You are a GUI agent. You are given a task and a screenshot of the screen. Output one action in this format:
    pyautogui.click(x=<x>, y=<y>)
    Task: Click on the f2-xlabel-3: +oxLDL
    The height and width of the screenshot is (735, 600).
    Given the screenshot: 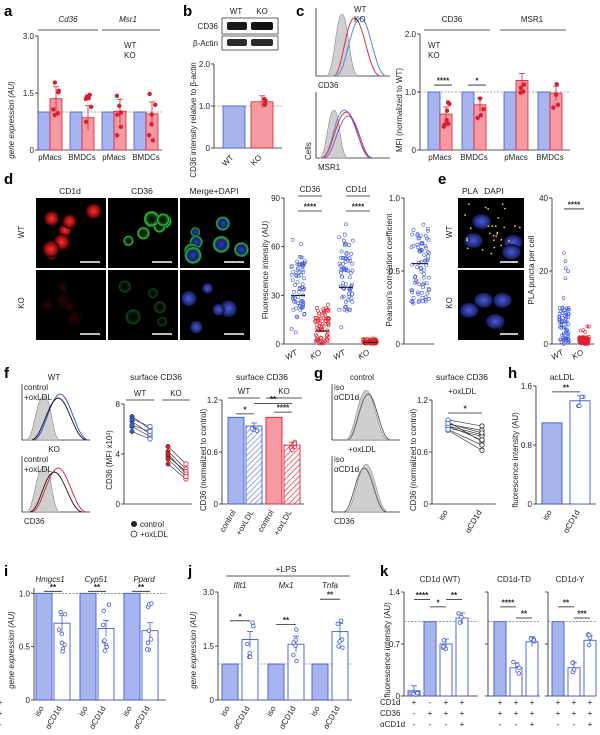 What is the action you would take?
    pyautogui.click(x=283, y=522)
    